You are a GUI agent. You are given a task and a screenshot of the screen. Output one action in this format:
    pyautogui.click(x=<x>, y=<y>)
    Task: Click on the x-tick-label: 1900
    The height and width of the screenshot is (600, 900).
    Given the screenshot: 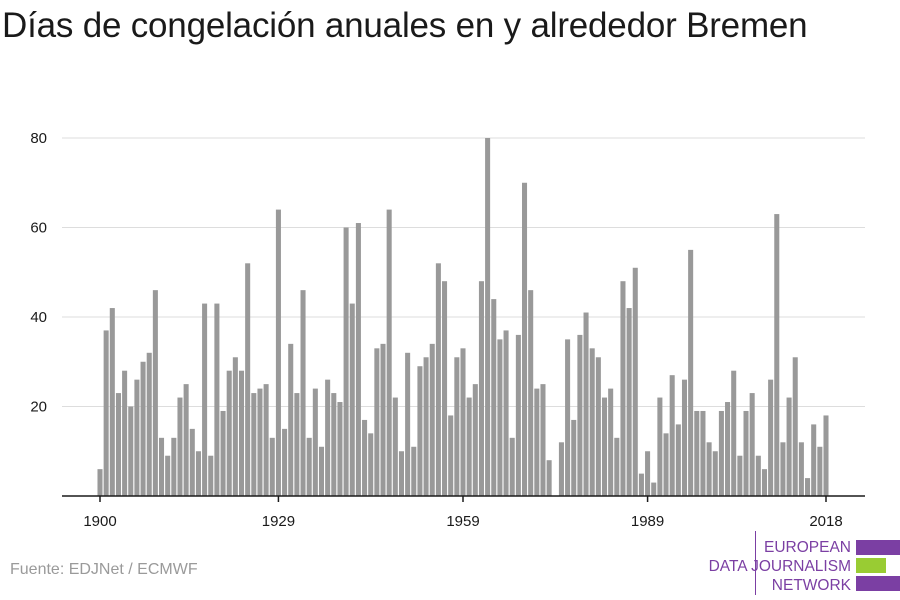 What is the action you would take?
    pyautogui.click(x=99, y=521)
    